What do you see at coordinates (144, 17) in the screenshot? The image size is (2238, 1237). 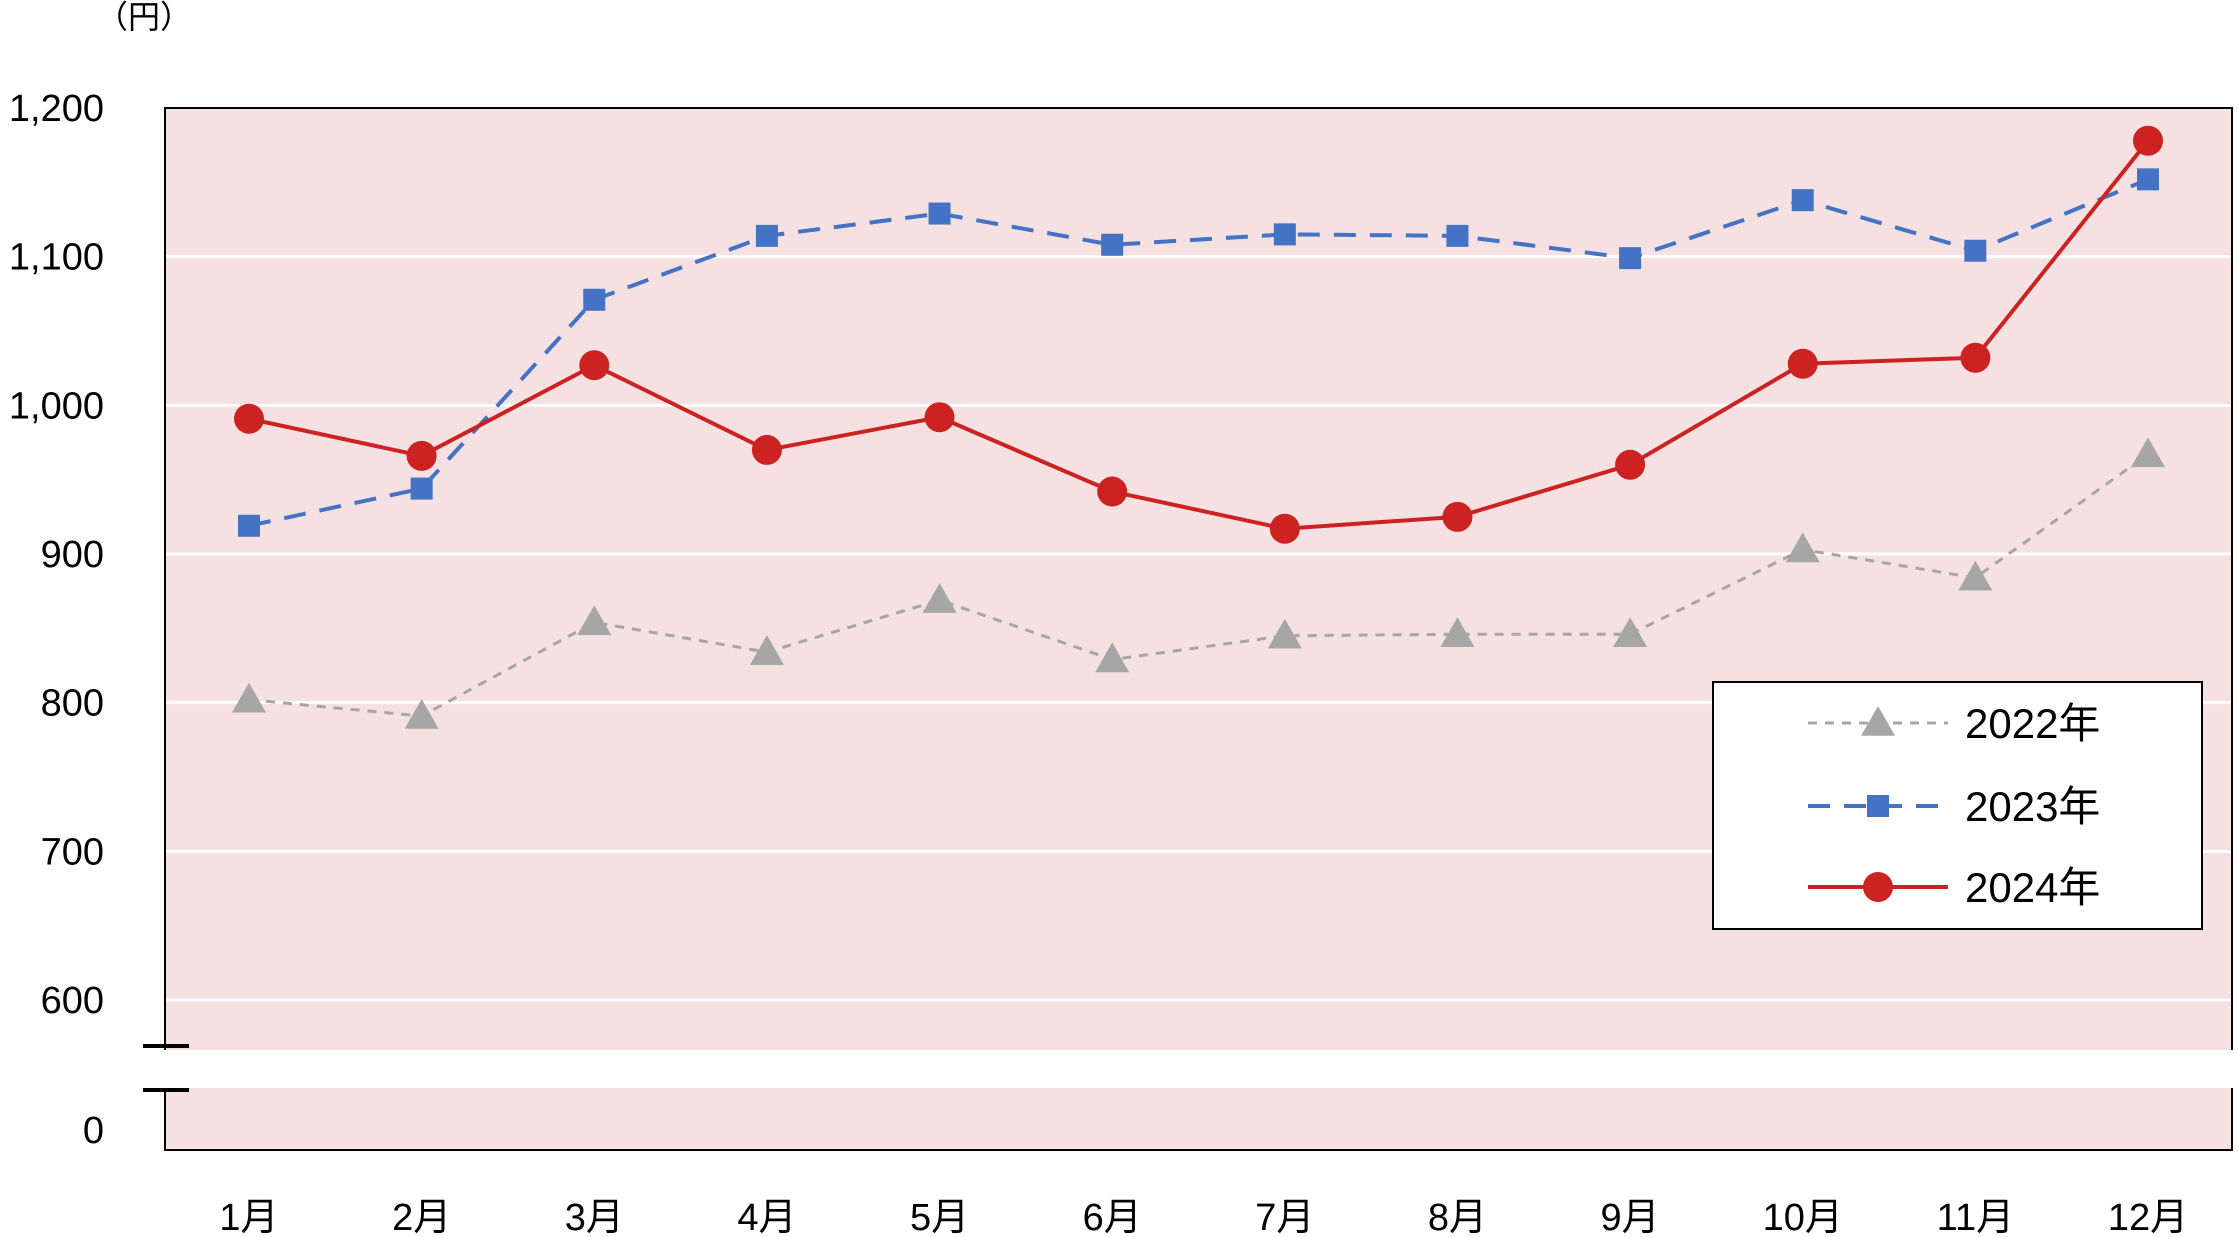 I see `y-axis-unit: （円）` at bounding box center [144, 17].